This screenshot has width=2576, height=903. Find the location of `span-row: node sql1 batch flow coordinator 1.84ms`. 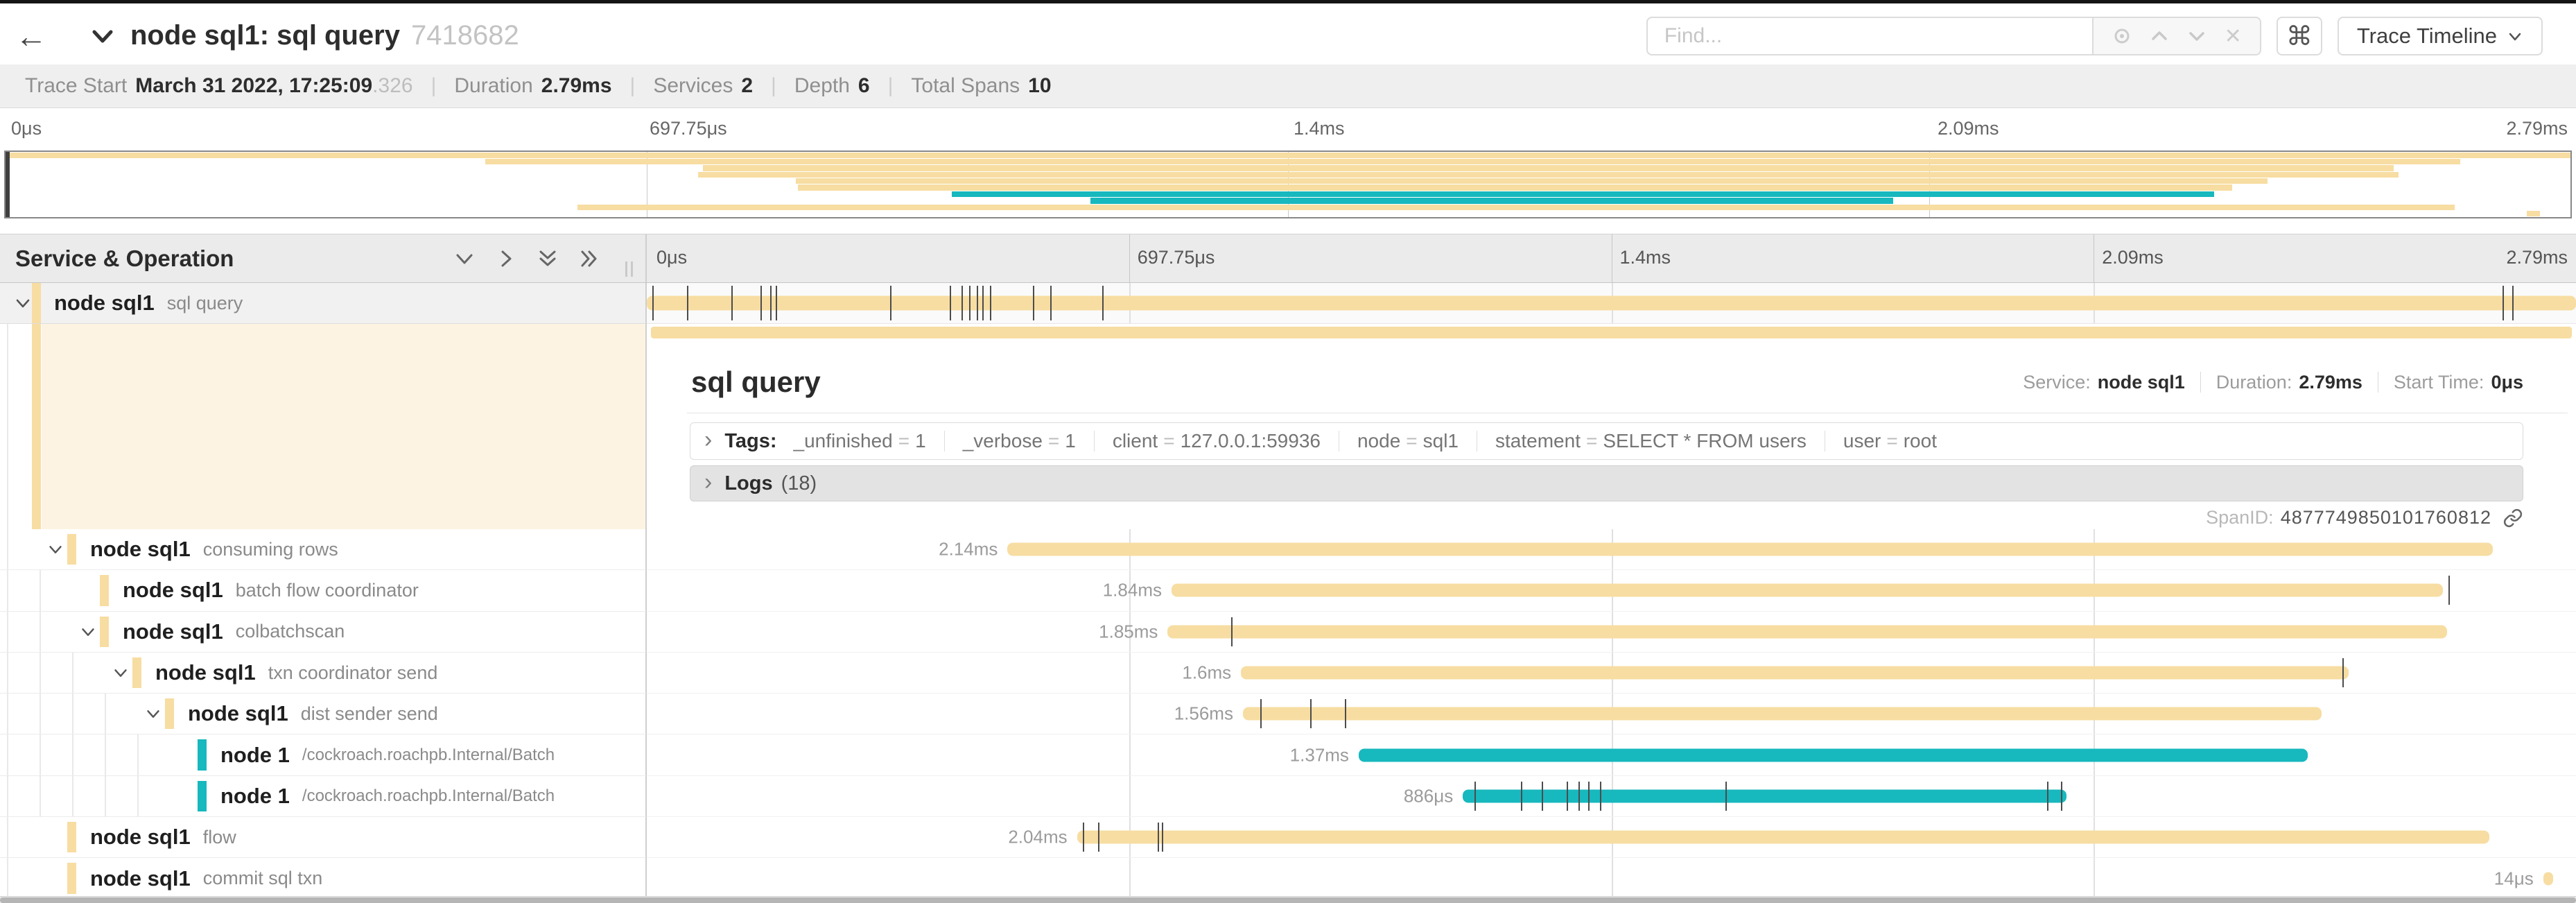

span-row: node sql1 batch flow coordinator 1.84ms is located at coordinates (1288, 591).